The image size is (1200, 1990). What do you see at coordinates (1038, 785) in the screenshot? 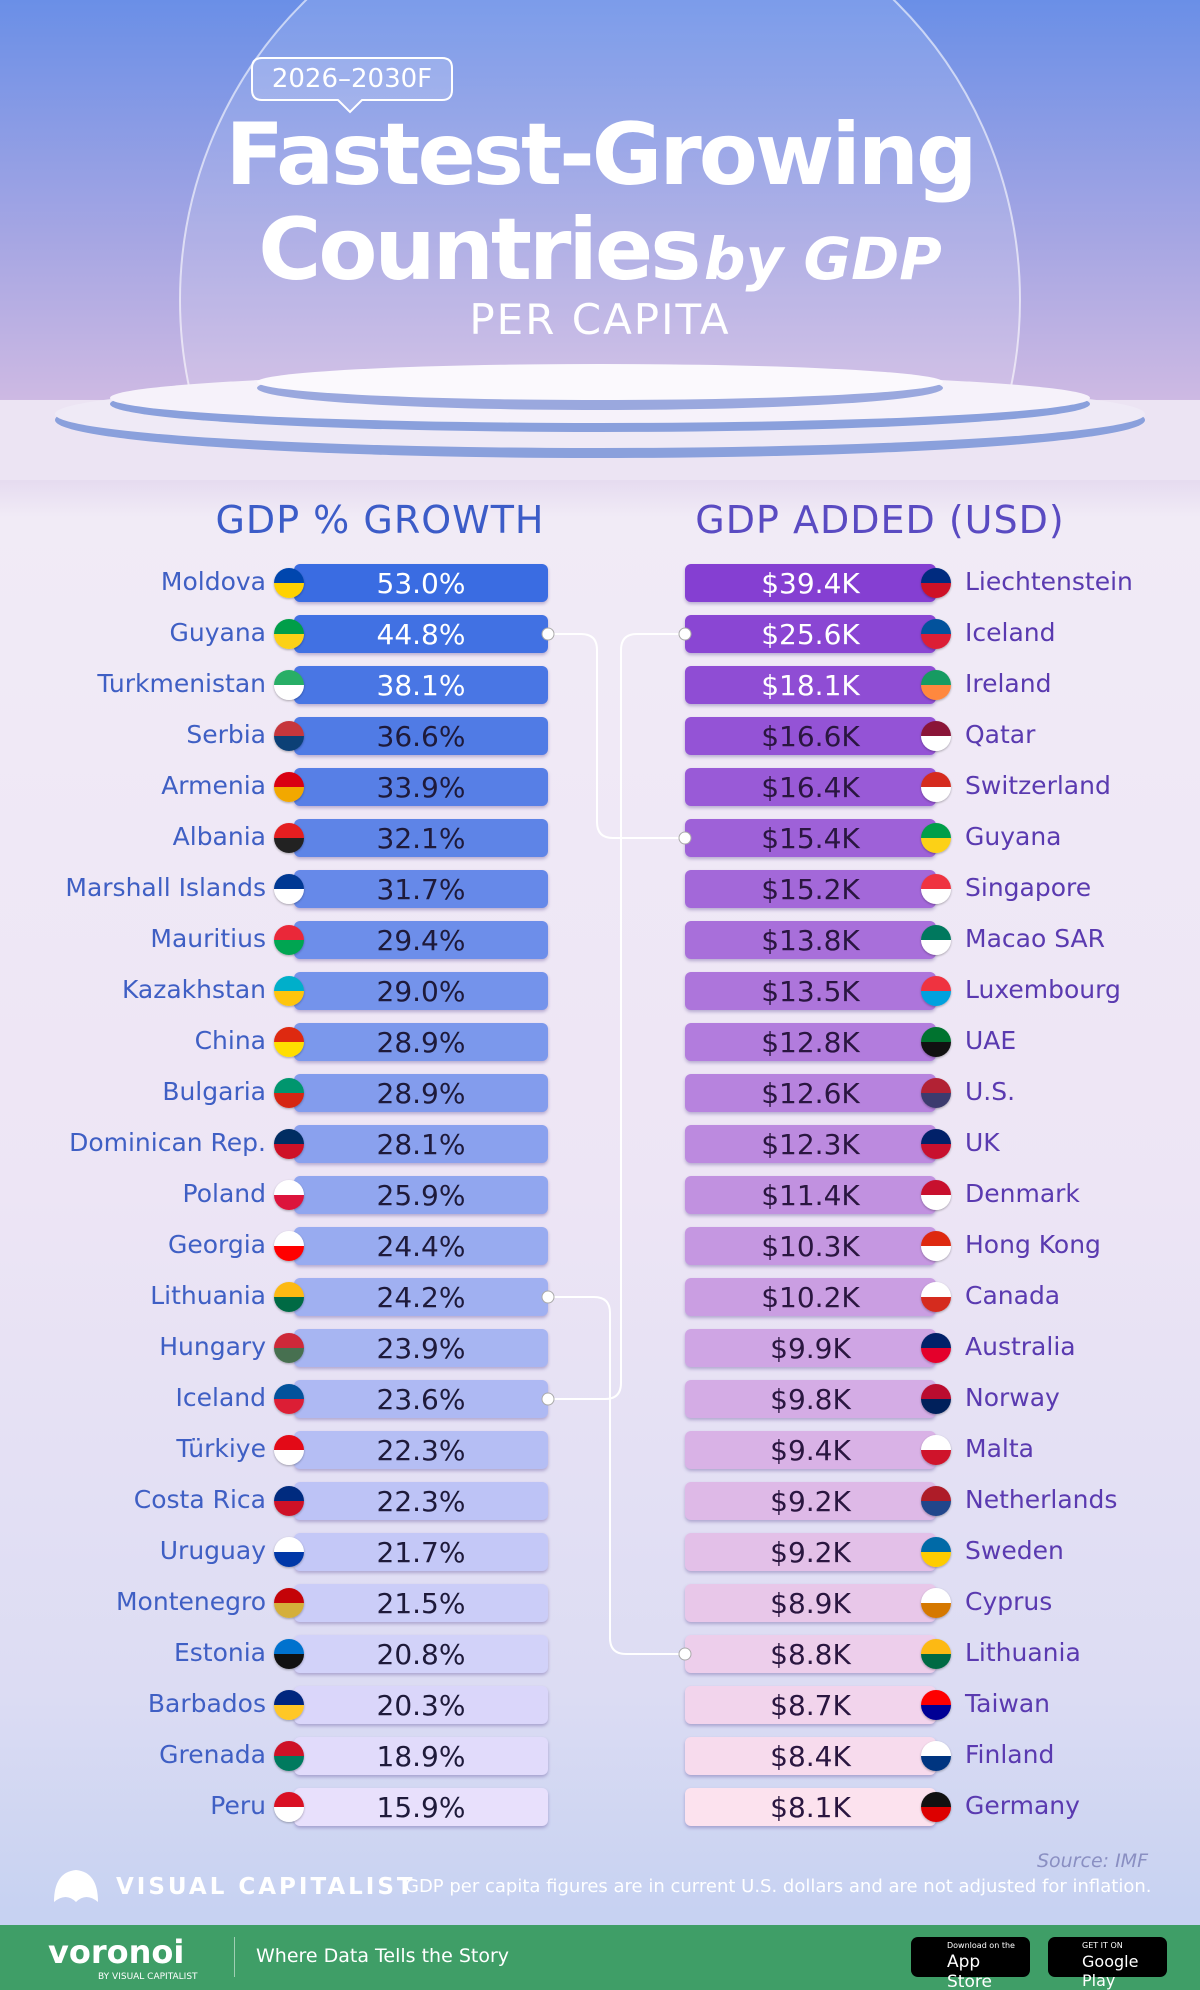
I see `country-name: Switzerland` at bounding box center [1038, 785].